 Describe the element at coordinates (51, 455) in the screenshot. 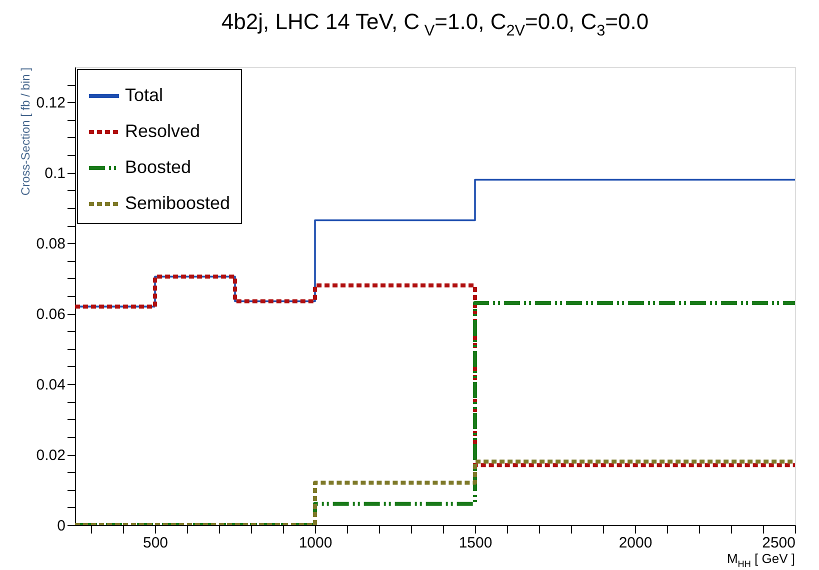

I see `y-tick-label: 0.02` at that location.